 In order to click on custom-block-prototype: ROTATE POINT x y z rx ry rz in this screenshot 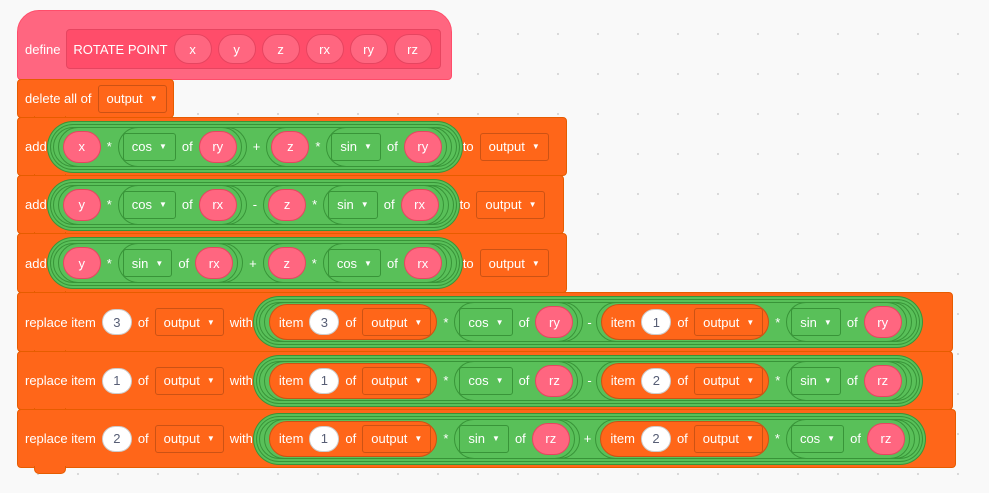, I will do `click(253, 49)`.